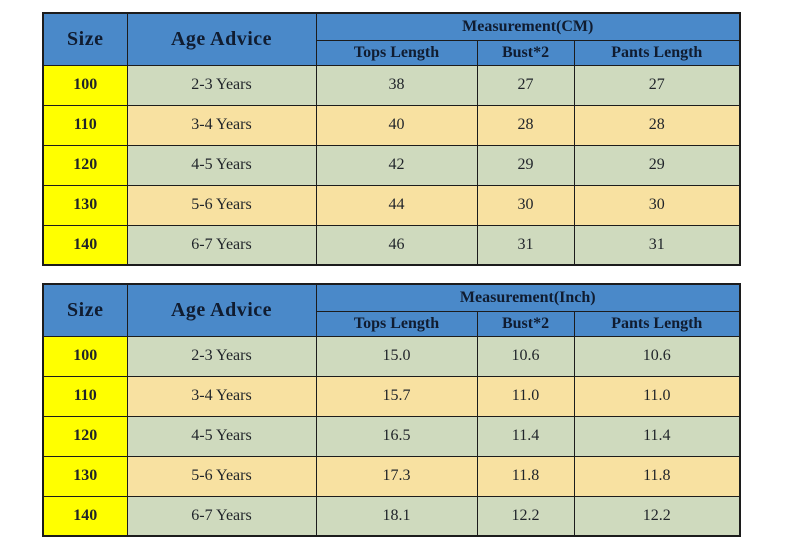 Image resolution: width=800 pixels, height=550 pixels. I want to click on tops-length-cell: 15.7, so click(396, 396).